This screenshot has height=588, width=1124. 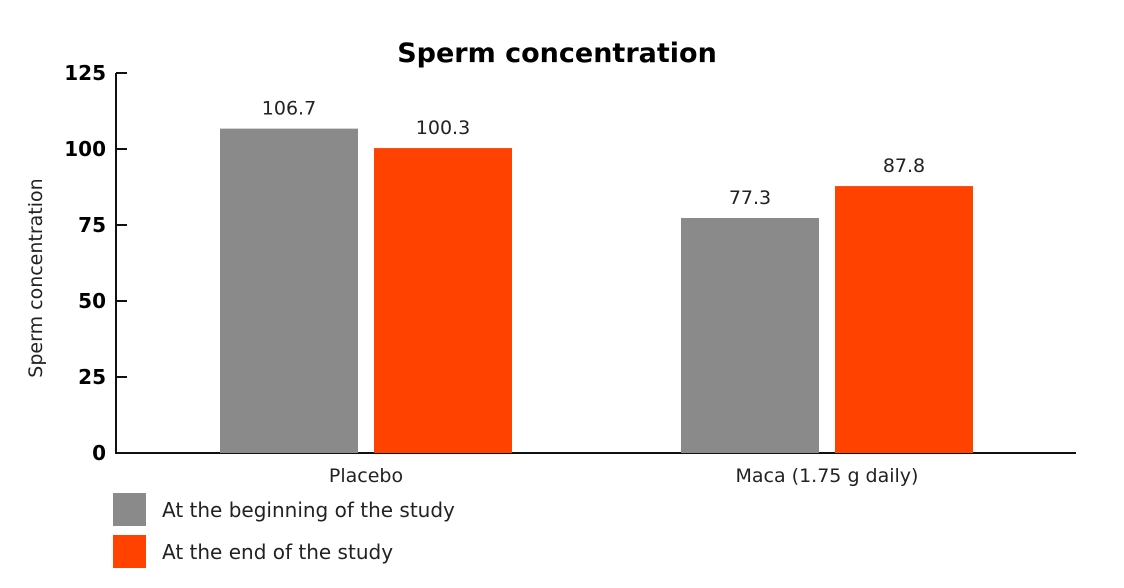 I want to click on data-label: 77.3, so click(x=750, y=198).